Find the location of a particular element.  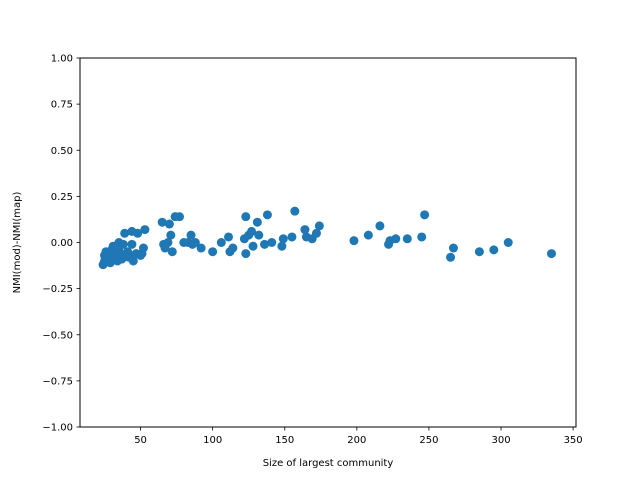

x-tick-label: 350 is located at coordinates (573, 440).